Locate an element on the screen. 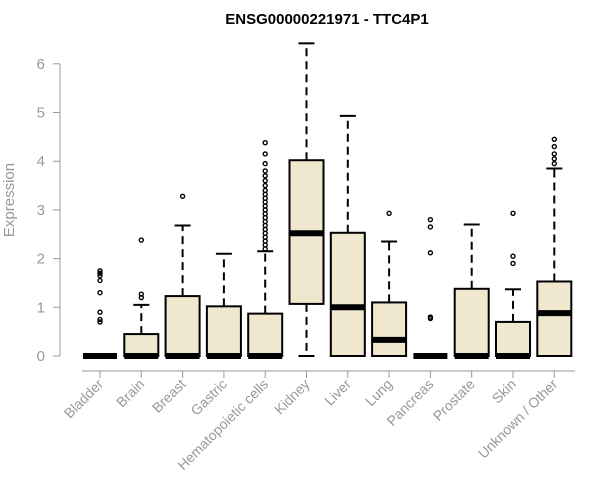  y-tick-label: 6 is located at coordinates (41, 64).